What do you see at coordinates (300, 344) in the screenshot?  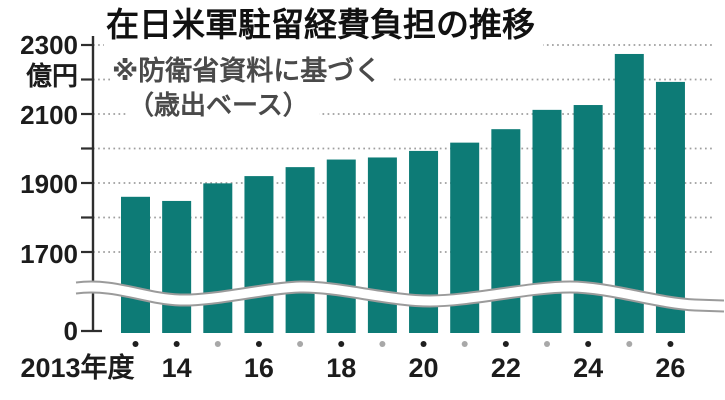 I see `year-dot-2017` at bounding box center [300, 344].